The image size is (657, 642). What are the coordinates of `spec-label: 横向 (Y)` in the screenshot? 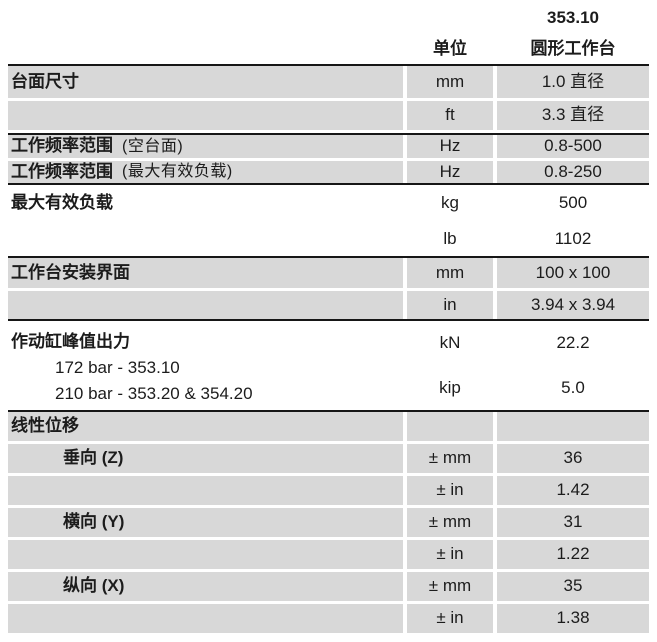 It's located at (205, 522).